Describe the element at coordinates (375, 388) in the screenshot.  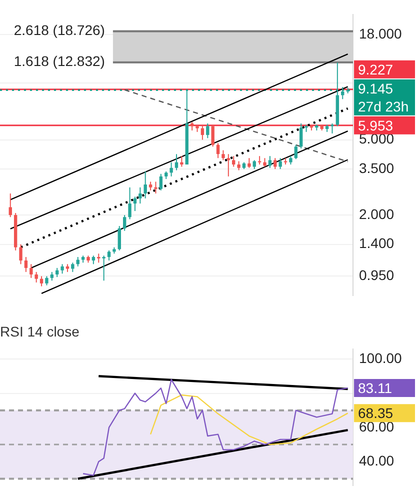
I see `data-label: 83.11` at that location.